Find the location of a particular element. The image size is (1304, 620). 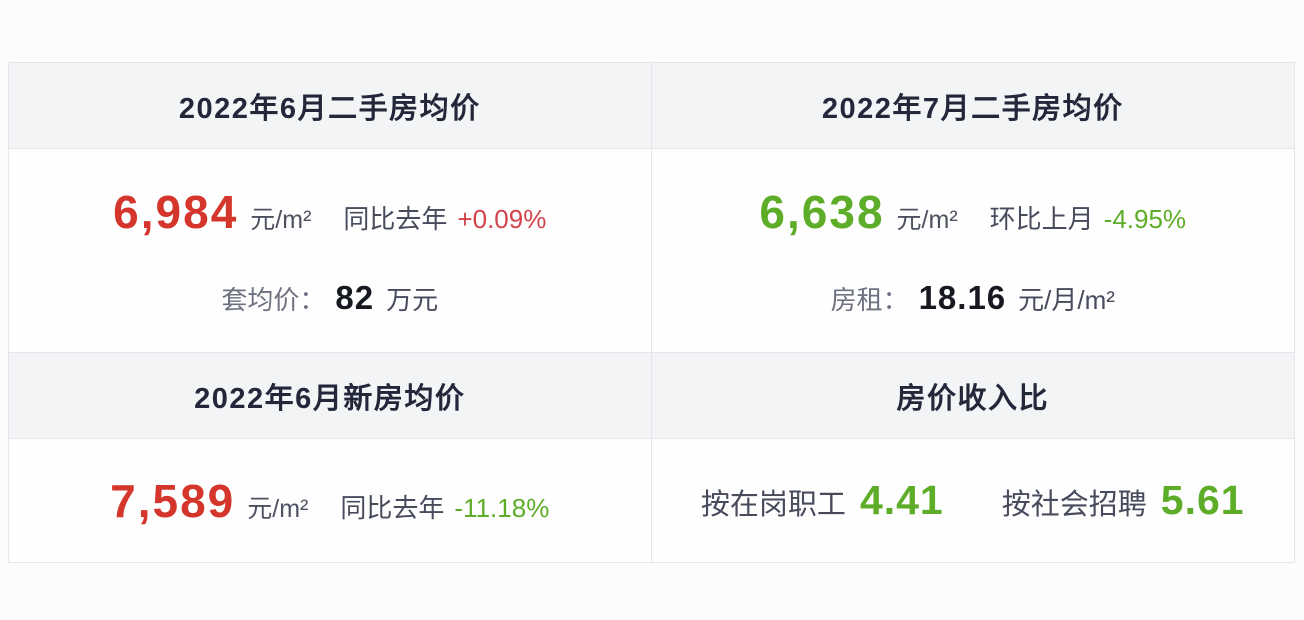

card-title: 2022年7月二手房均价 is located at coordinates (972, 108).